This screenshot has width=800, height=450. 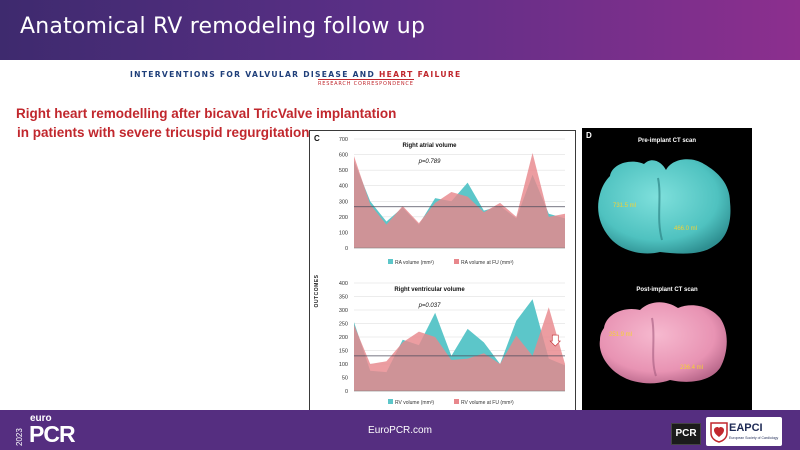 I want to click on y-tick-label: 700, so click(x=343, y=140).